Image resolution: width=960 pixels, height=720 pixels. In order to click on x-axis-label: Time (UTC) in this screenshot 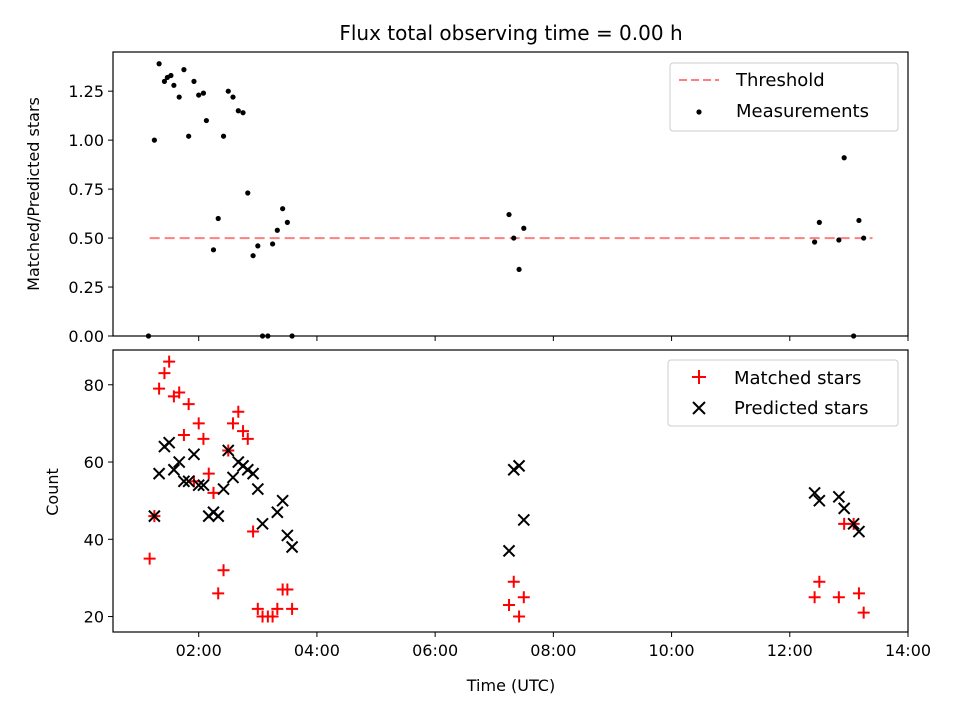, I will do `click(510, 685)`.